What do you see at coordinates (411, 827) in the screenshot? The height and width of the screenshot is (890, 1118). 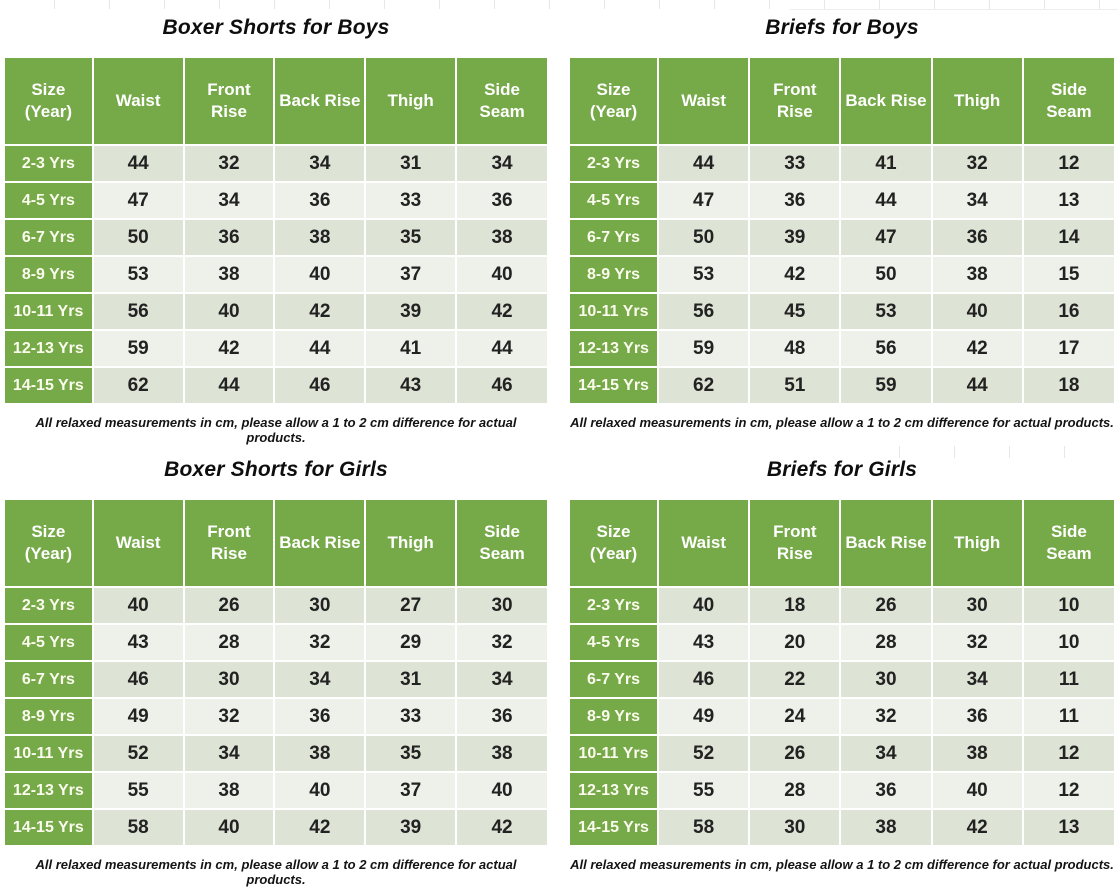 I see `measurement-value-cell: 39` at bounding box center [411, 827].